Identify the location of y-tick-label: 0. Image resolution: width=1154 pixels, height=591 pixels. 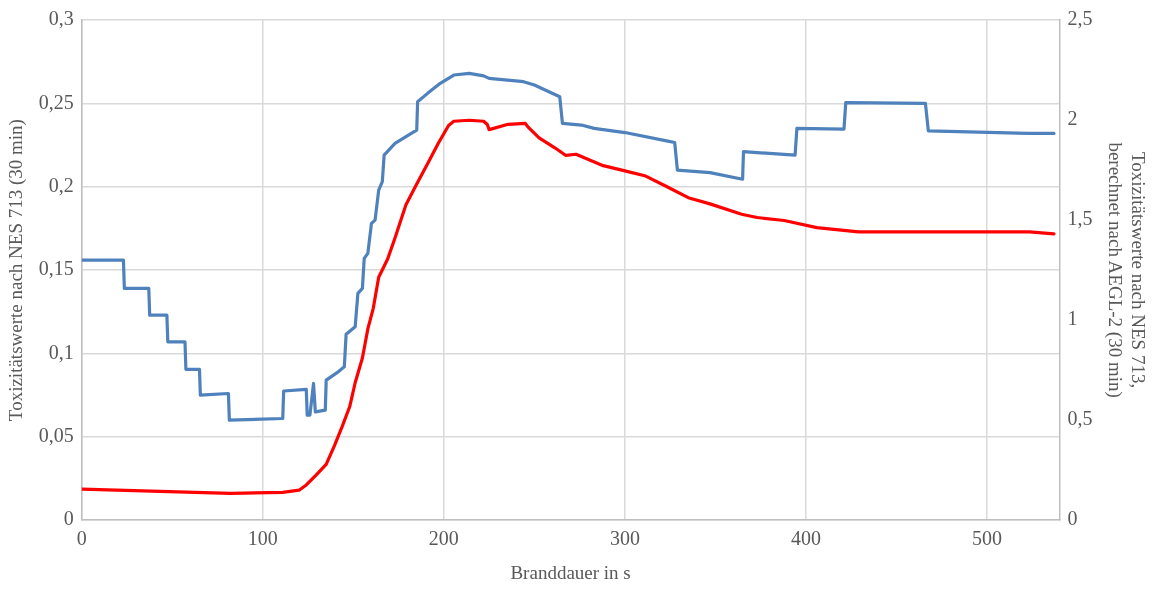
(68, 518).